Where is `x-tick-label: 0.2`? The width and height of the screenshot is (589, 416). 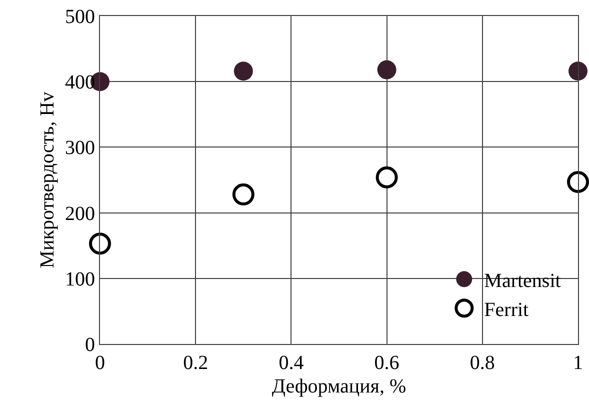
x-tick-label: 0.2 is located at coordinates (195, 363).